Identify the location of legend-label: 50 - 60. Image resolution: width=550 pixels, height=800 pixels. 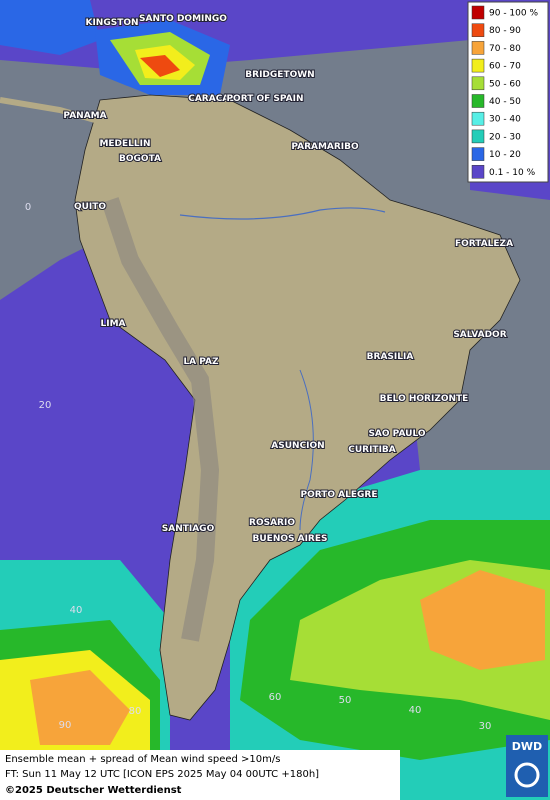
(505, 84).